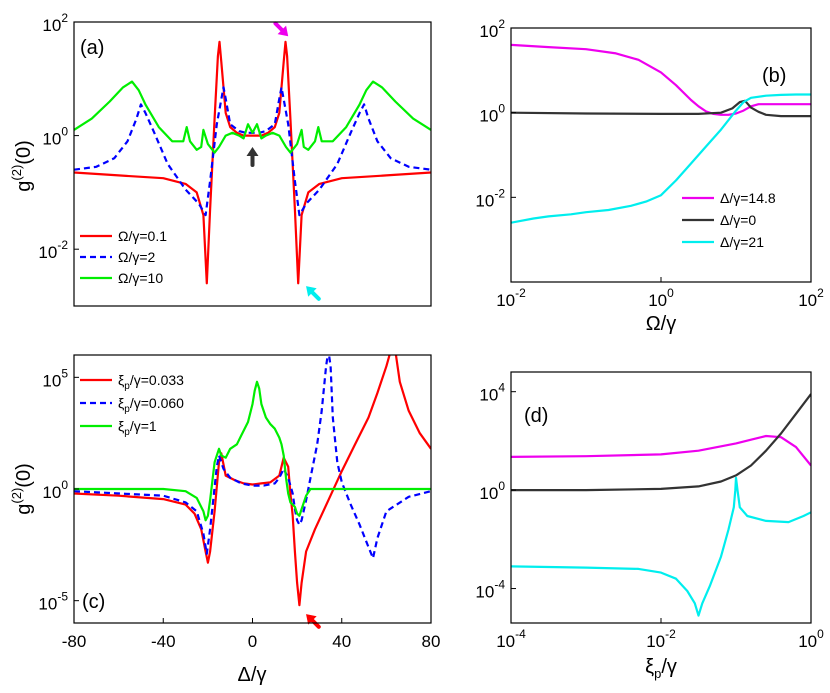 This screenshot has width=830, height=693. Describe the element at coordinates (252, 641) in the screenshot. I see `x-tick-label: 0` at that location.